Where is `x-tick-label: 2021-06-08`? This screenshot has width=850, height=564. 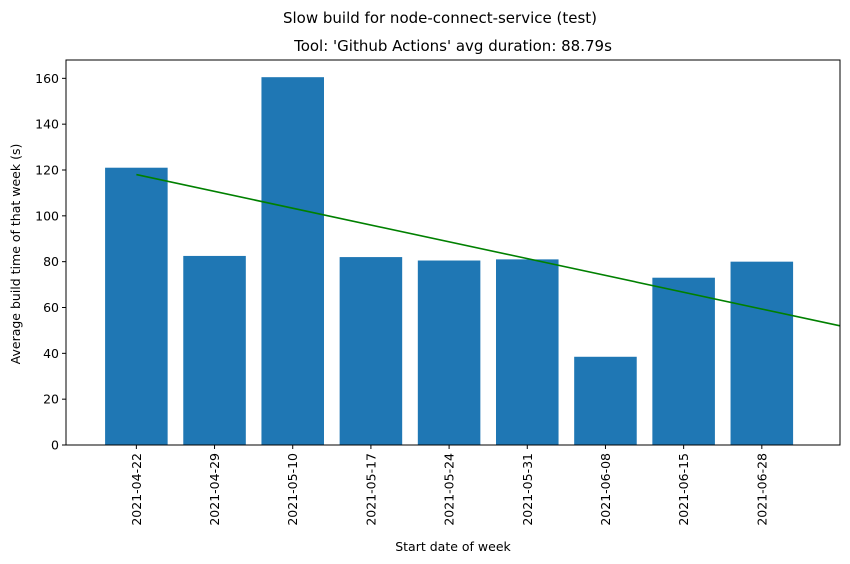
x-tick-label: 2021-06-08 is located at coordinates (605, 489).